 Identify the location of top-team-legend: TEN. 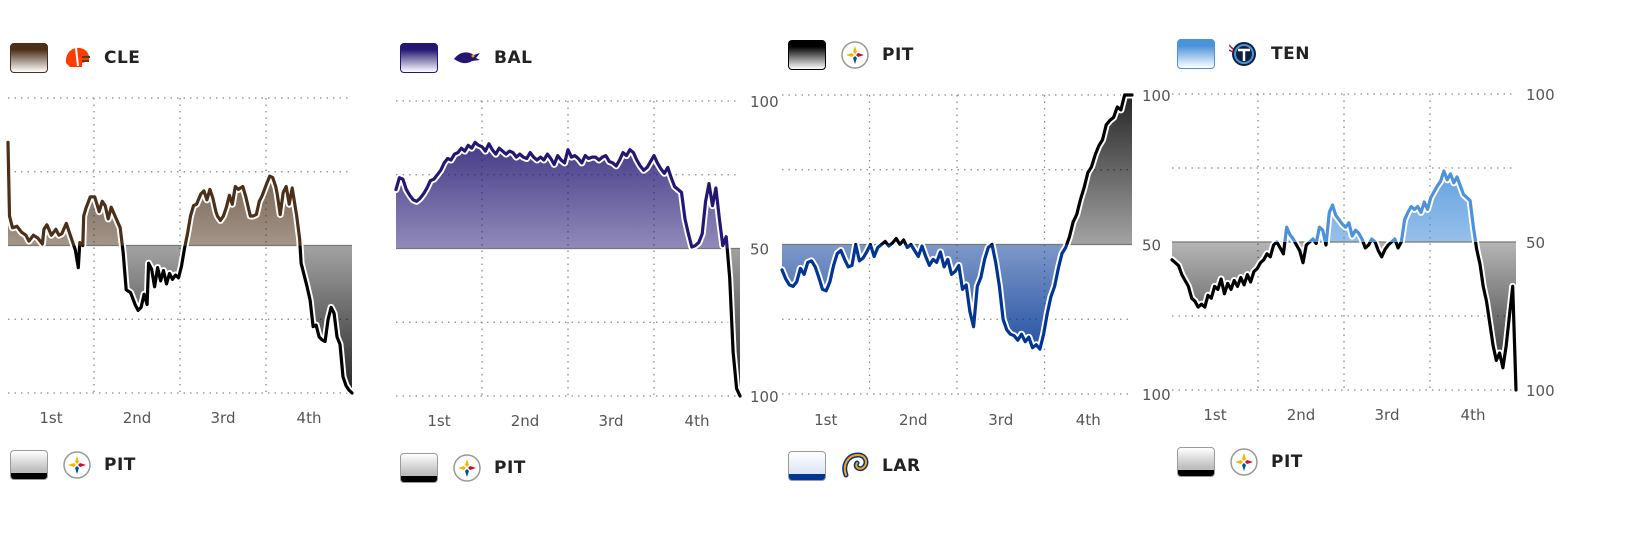
(1243, 54).